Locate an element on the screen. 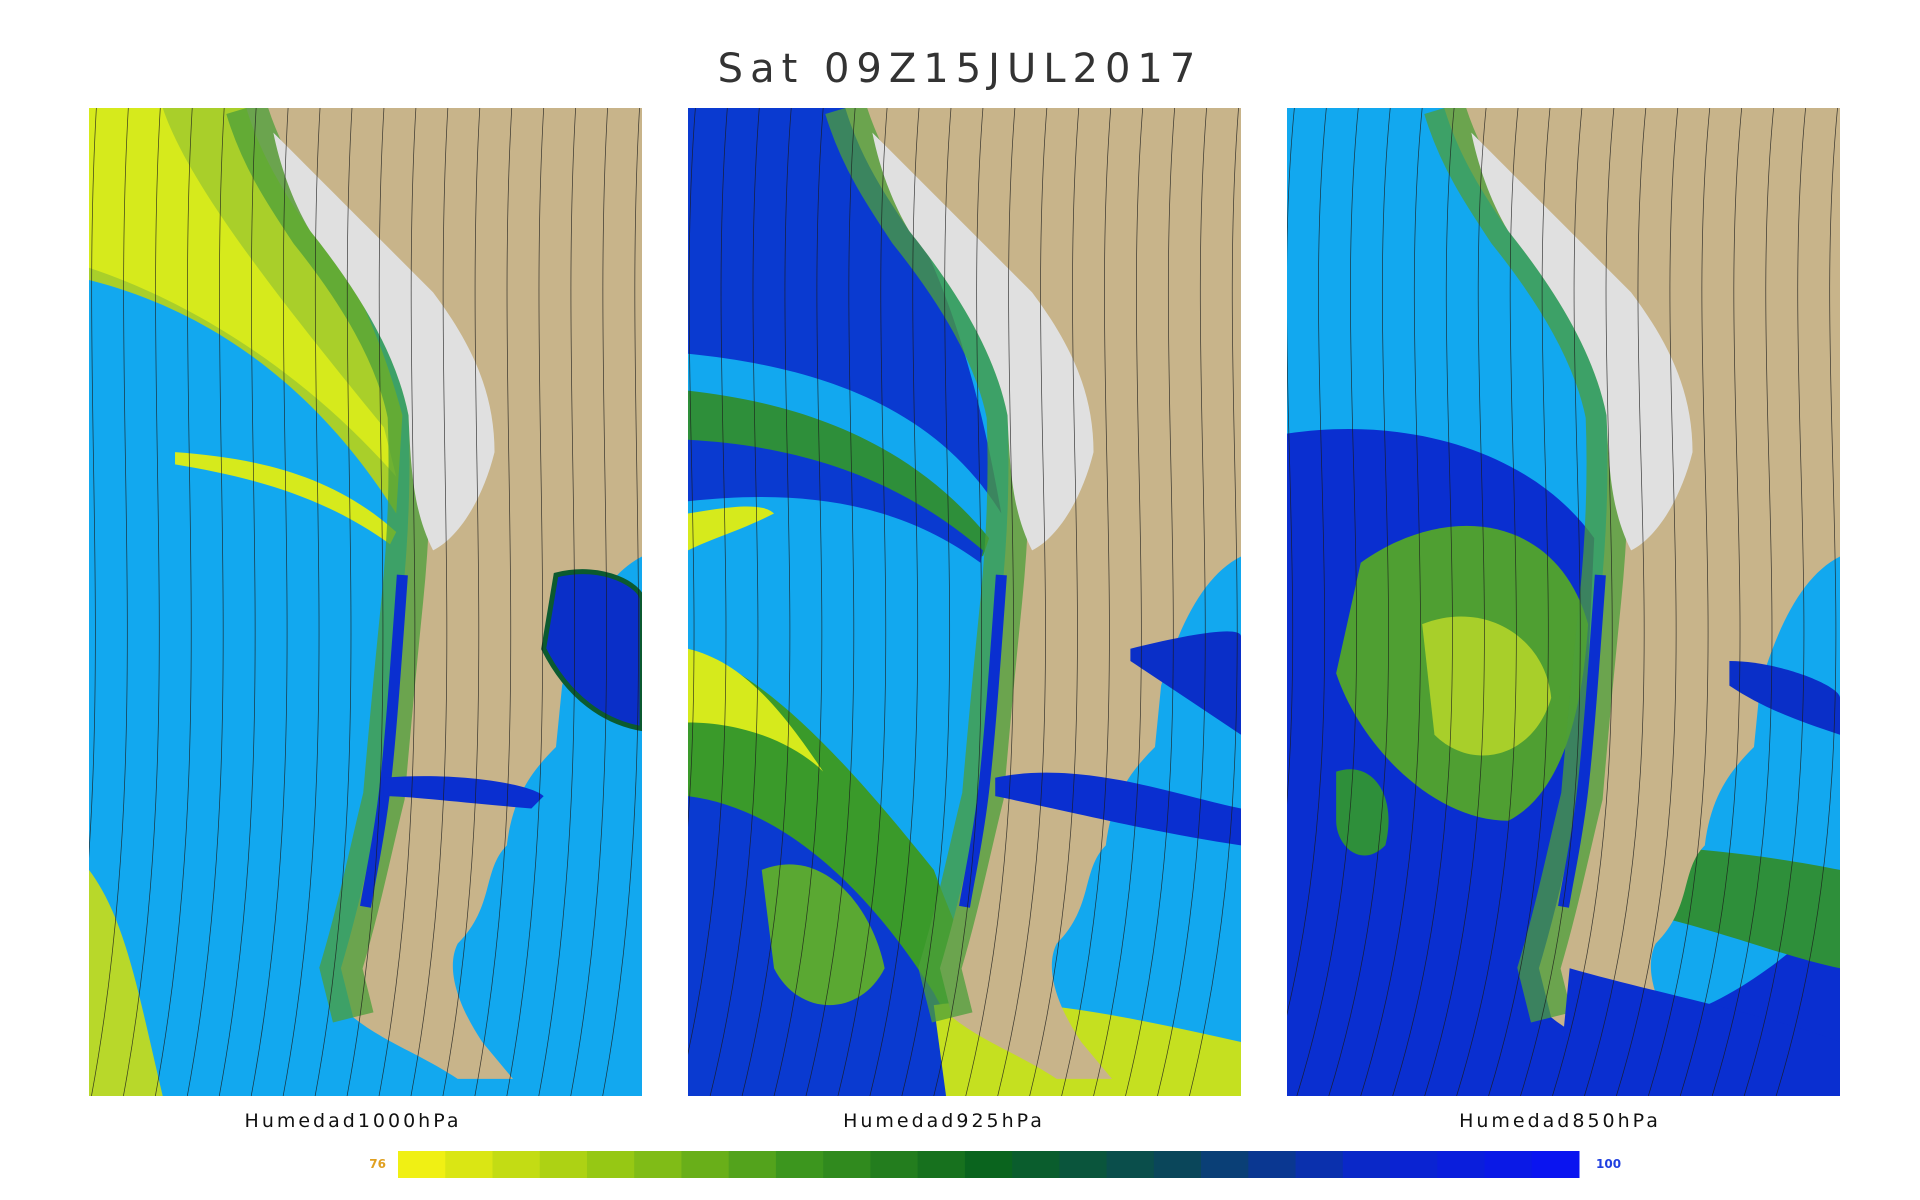  colorbar is located at coordinates (989, 1164).